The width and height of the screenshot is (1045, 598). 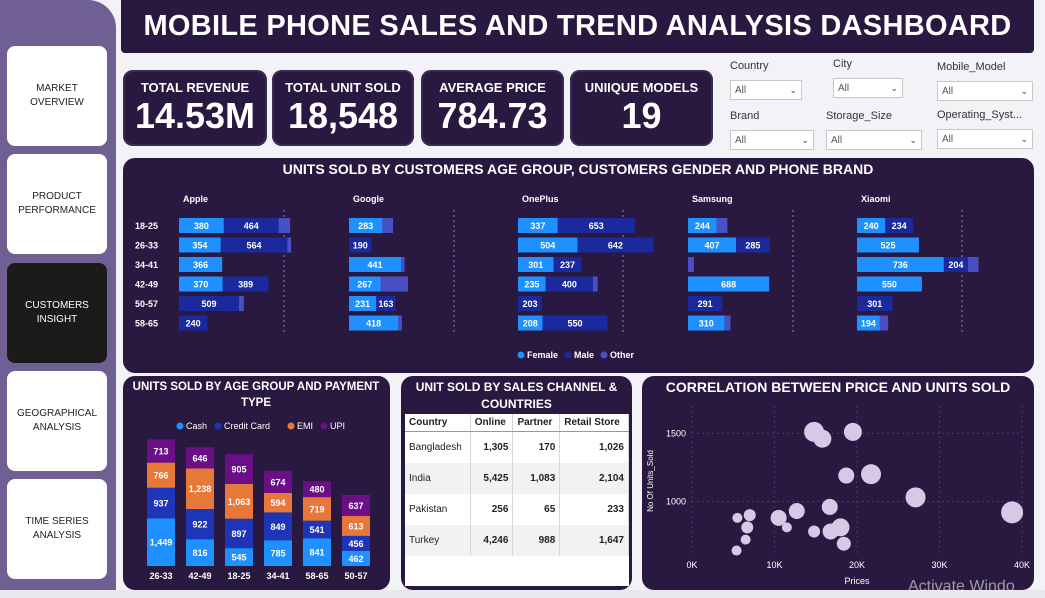 I want to click on kpi-label: AVERAGE PRICE, so click(x=492, y=87).